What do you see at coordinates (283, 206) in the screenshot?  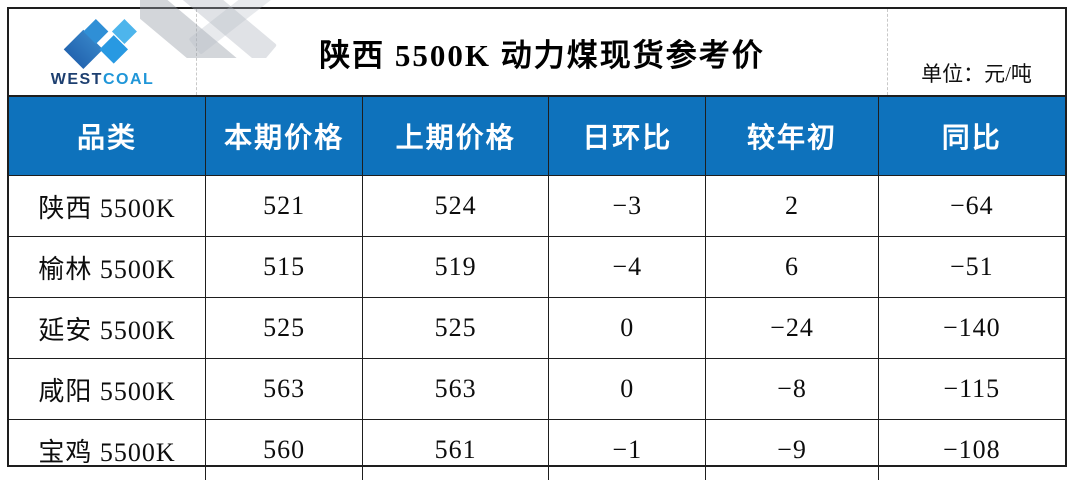 I see `cell-current-price: 521` at bounding box center [283, 206].